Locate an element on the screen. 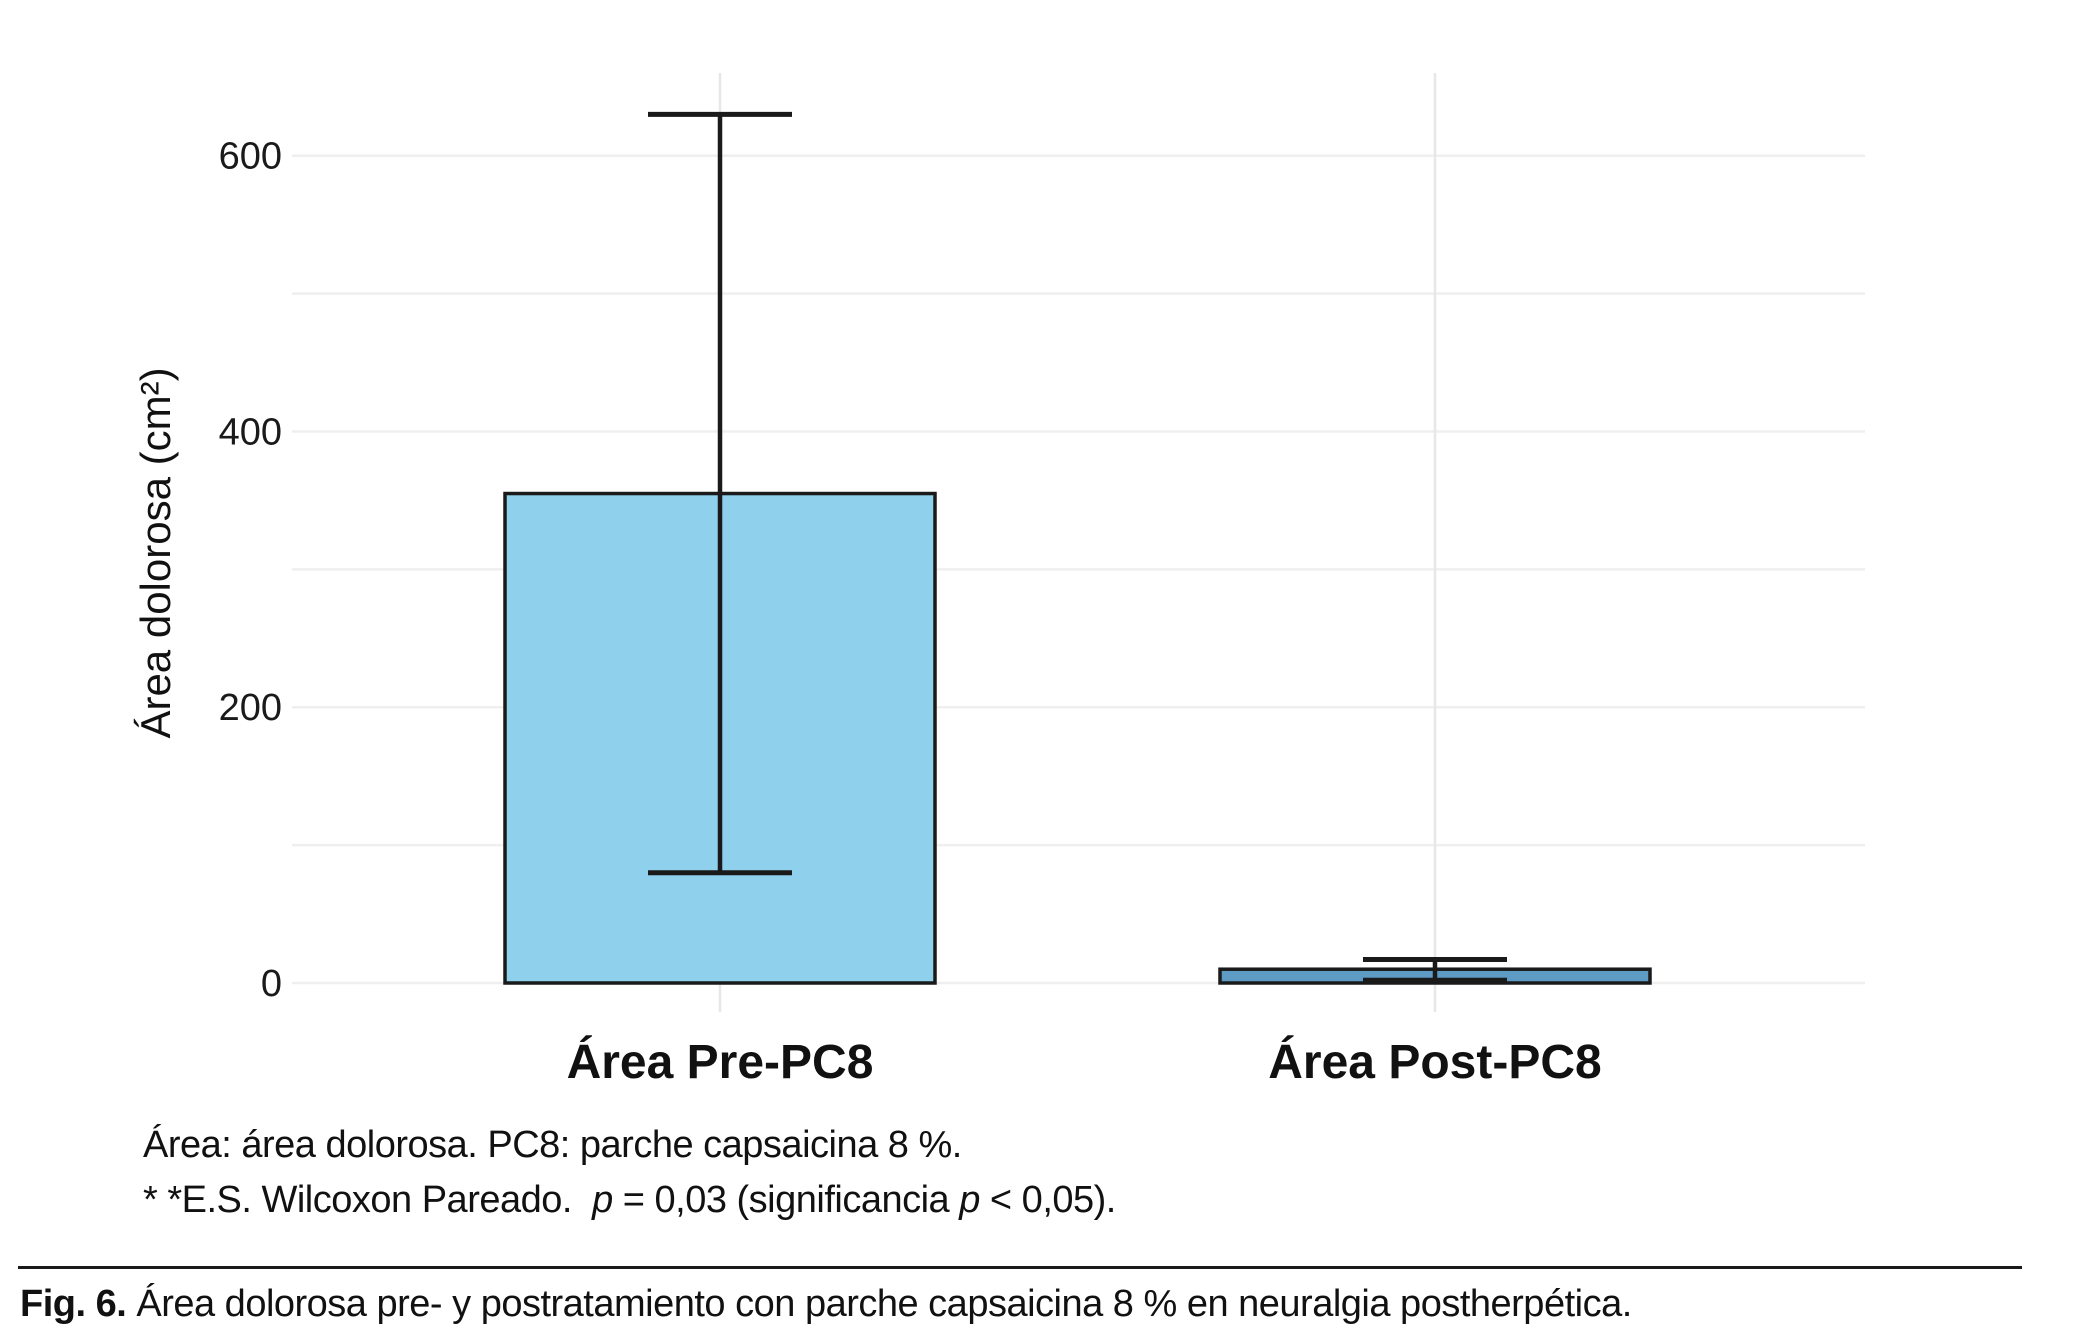  y-tick-label-200: 200 is located at coordinates (250, 708).